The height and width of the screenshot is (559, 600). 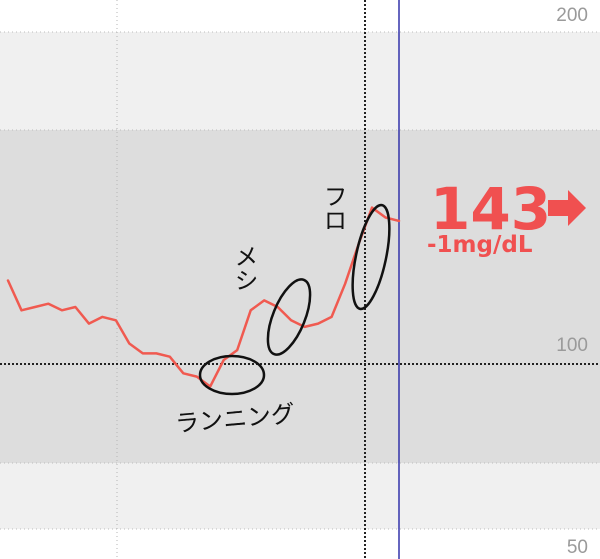 I want to click on y-tick-label: 50, so click(x=577, y=547).